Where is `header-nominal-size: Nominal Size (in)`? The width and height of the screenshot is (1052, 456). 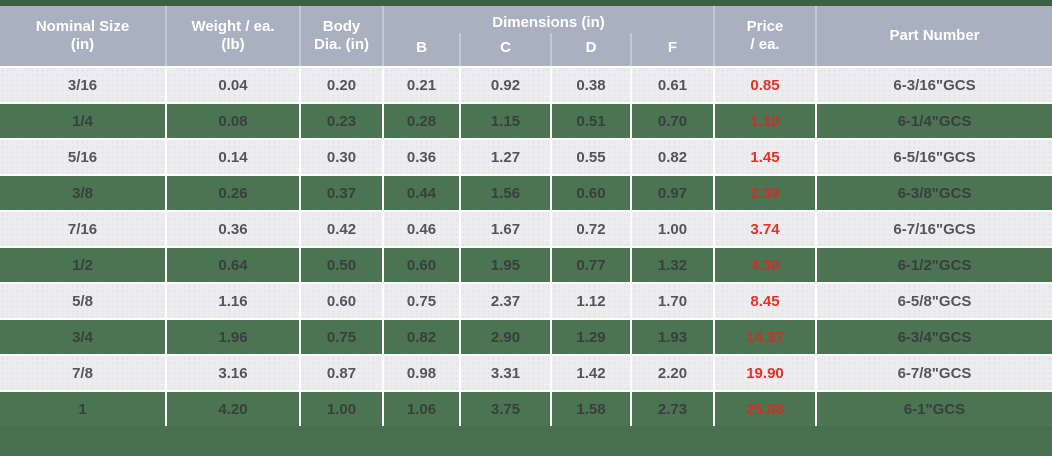
header-nominal-size: Nominal Size (in) is located at coordinates (82, 36).